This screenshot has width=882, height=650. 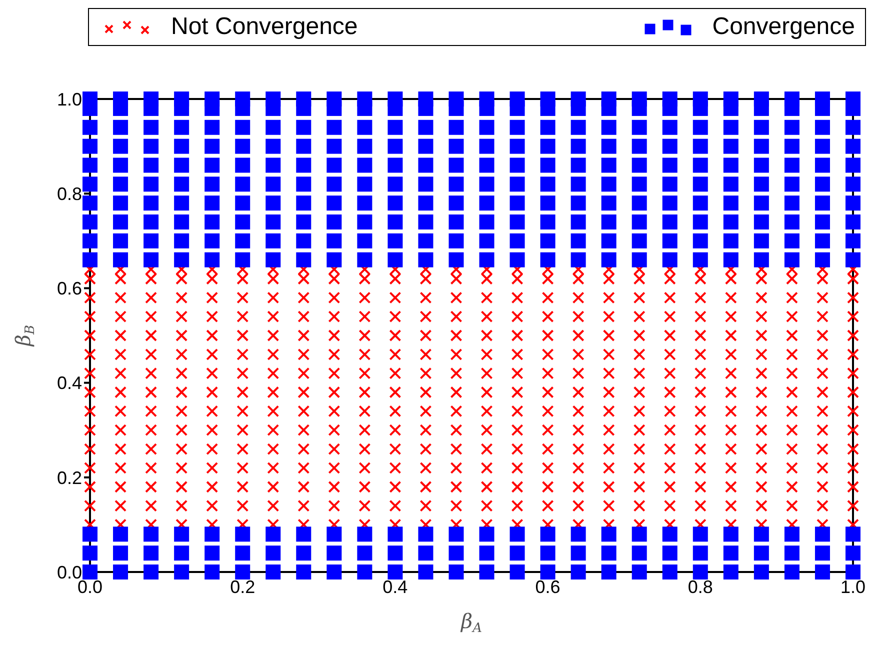 I want to click on y-tick-label: 0.4, so click(x=69, y=383).